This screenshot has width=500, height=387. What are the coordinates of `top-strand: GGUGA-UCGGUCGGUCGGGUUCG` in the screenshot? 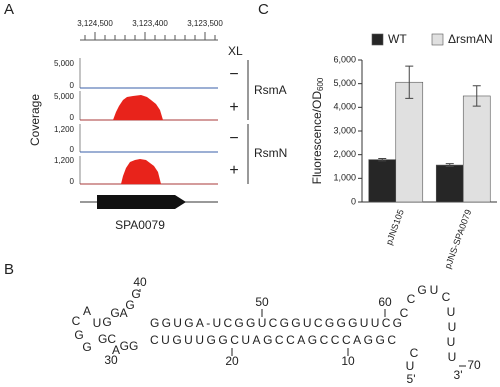 It's located at (276, 323).